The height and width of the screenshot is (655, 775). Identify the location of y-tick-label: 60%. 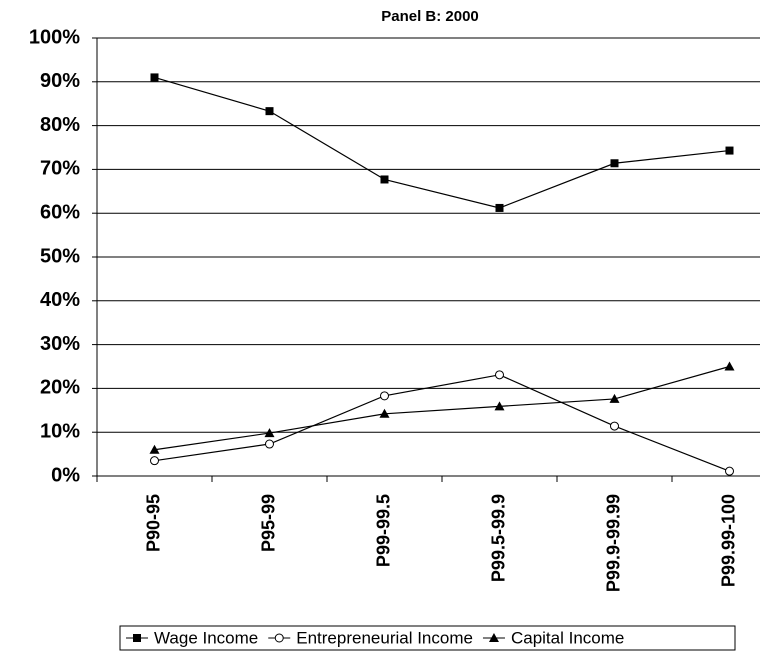
(60, 212).